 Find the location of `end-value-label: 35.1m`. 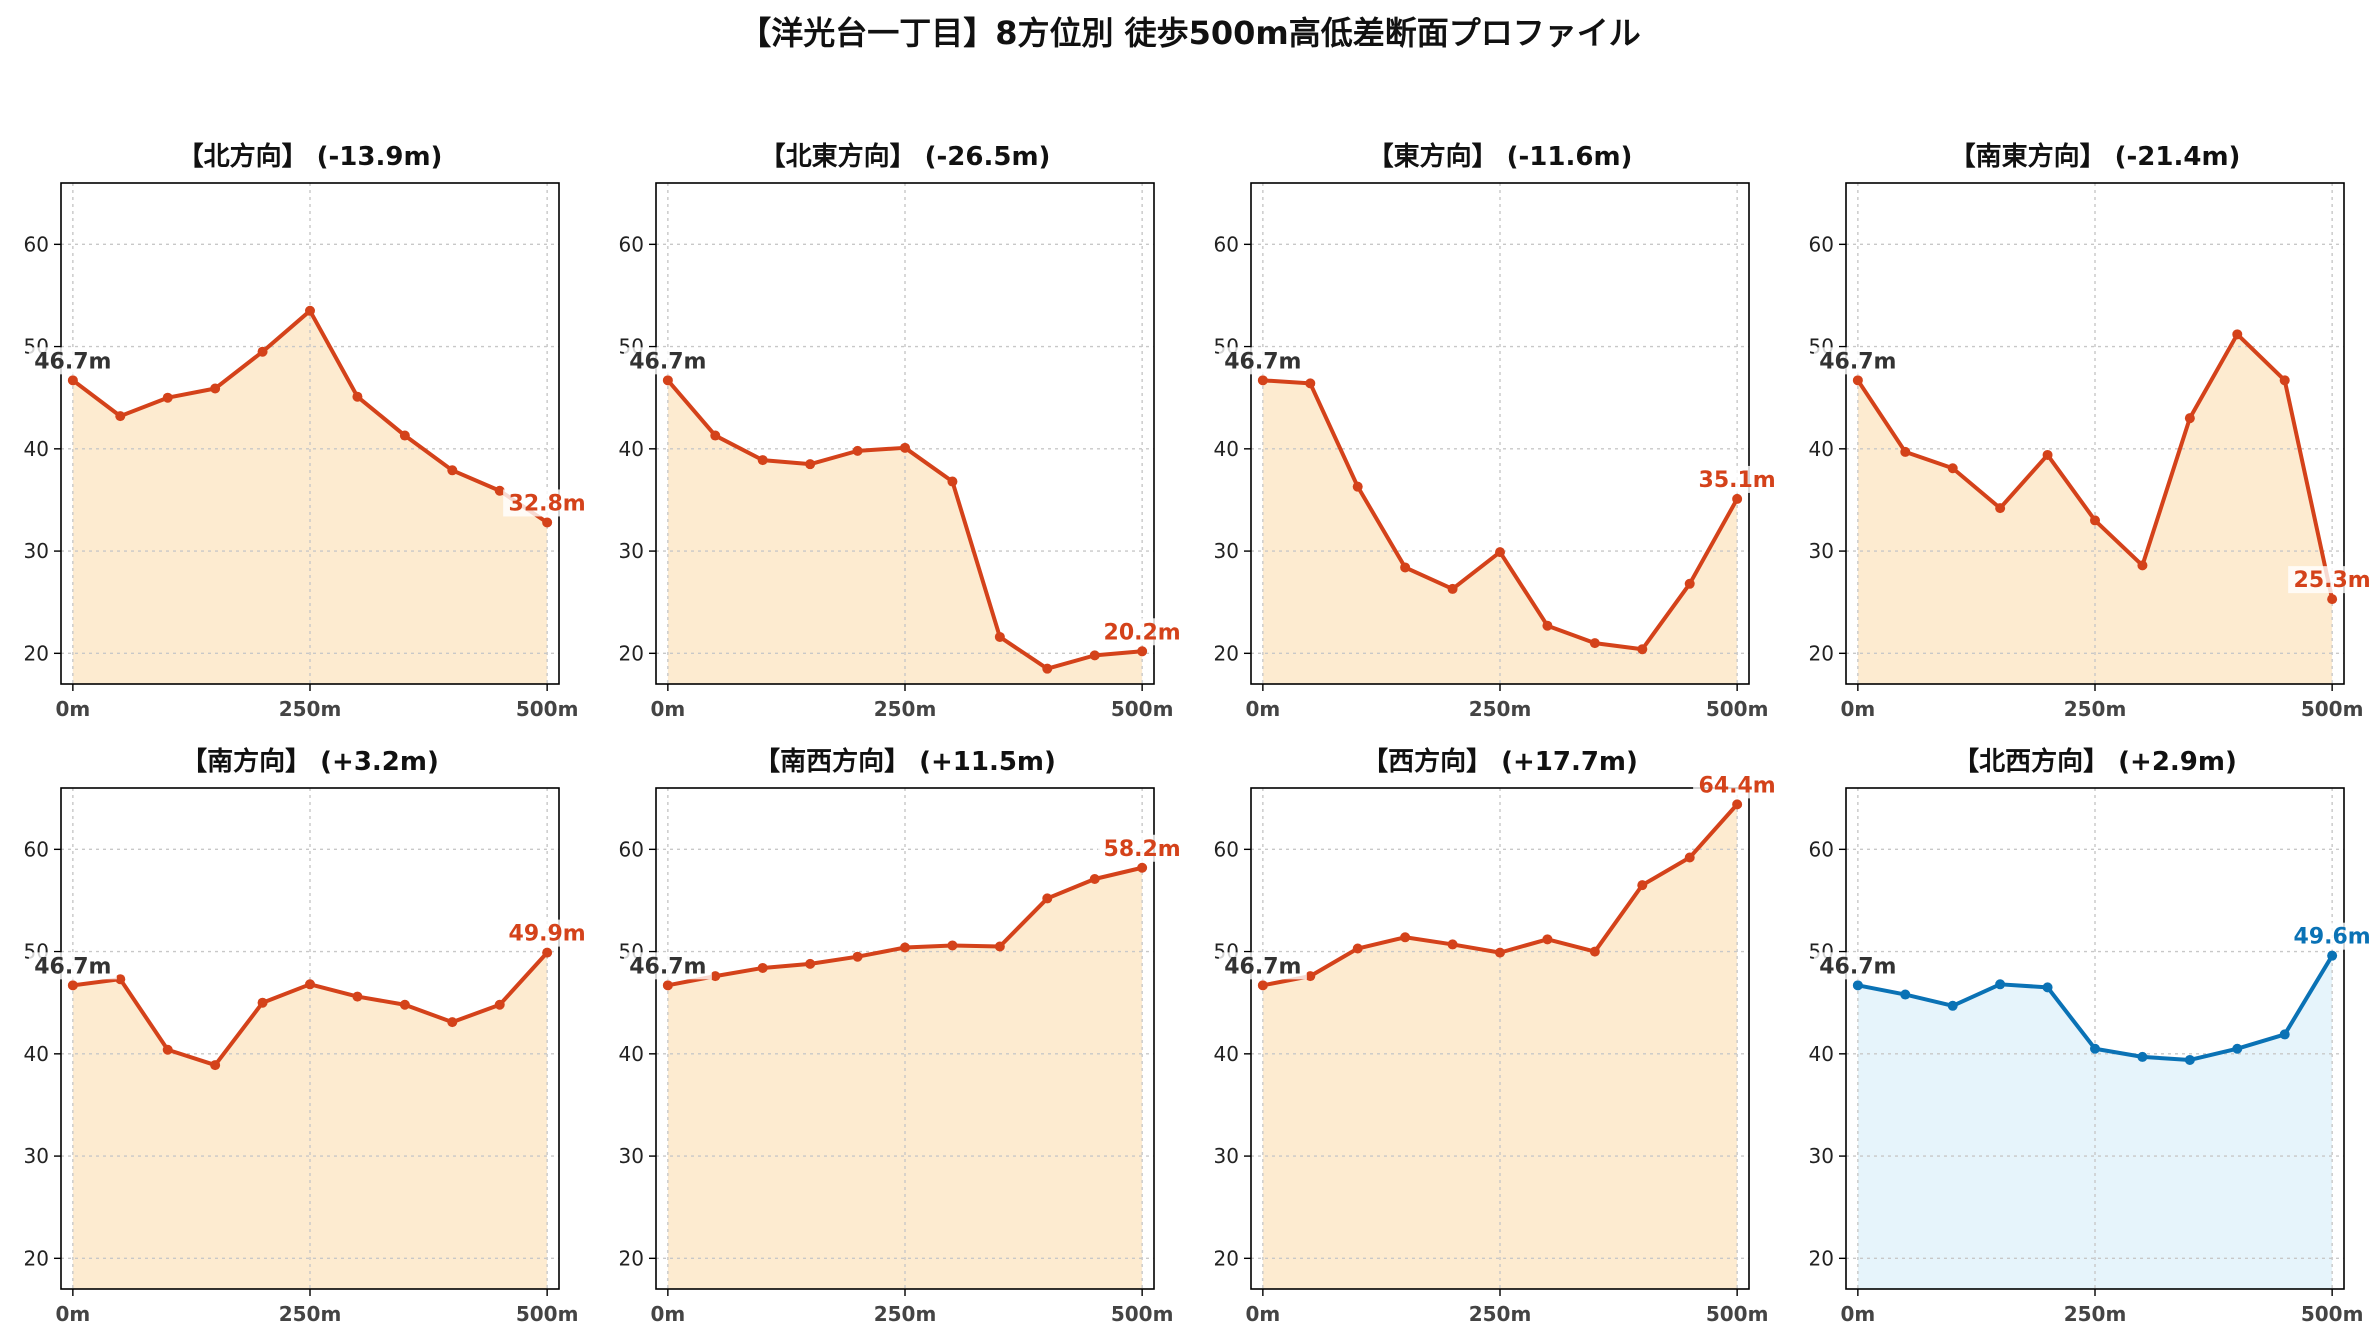

end-value-label: 35.1m is located at coordinates (1737, 480).